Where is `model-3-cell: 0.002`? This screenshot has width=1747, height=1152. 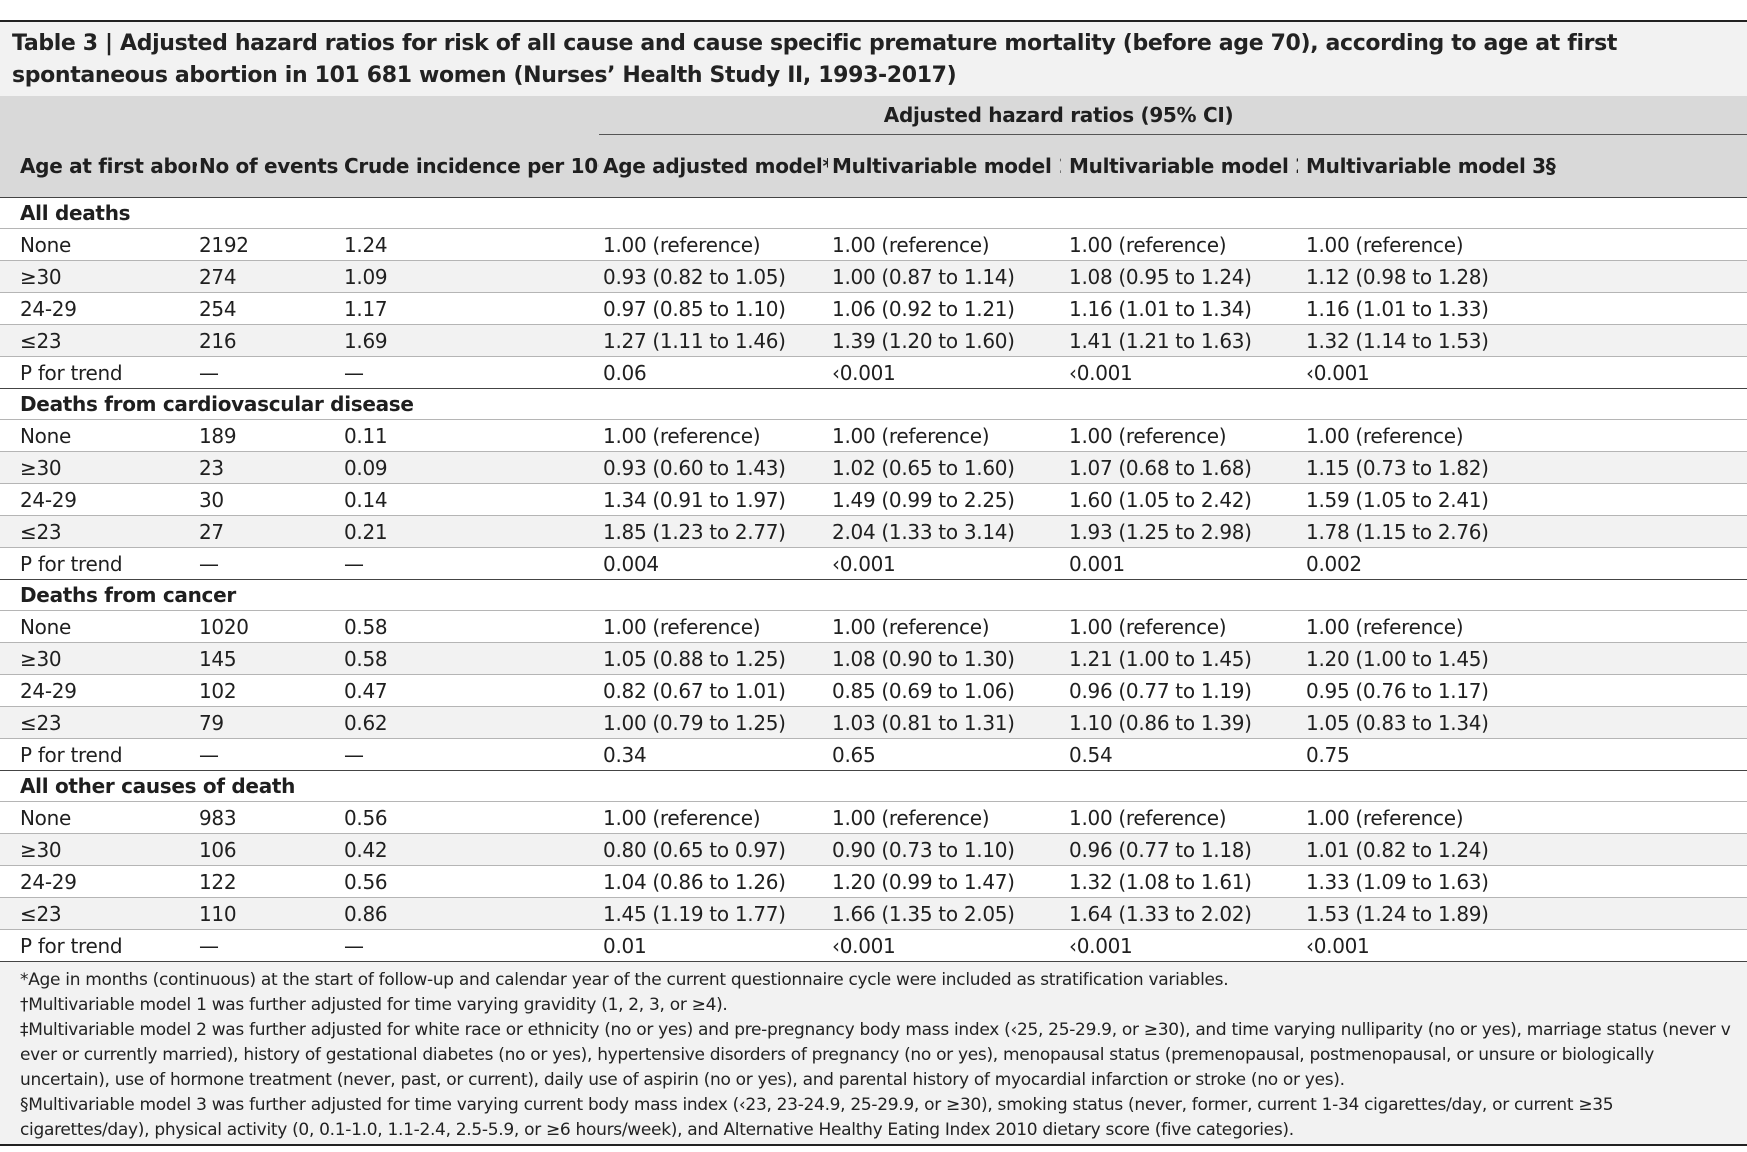
model-3-cell: 0.002 is located at coordinates (1522, 563).